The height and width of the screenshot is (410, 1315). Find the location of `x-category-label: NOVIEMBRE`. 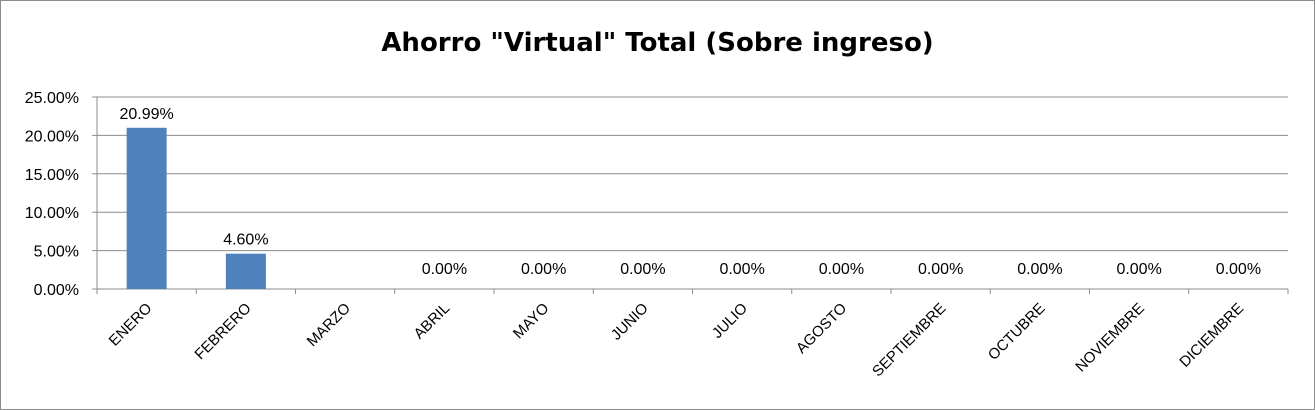

x-category-label: NOVIEMBRE is located at coordinates (1110, 338).